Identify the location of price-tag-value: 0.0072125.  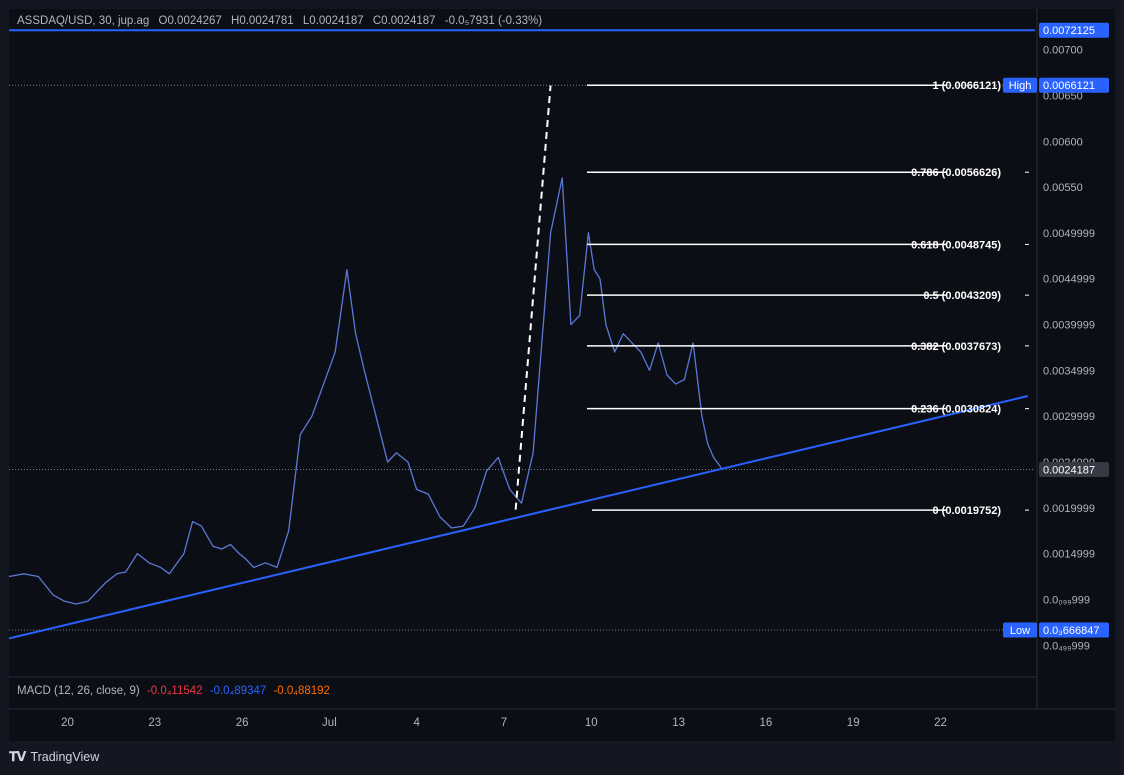
(1069, 31).